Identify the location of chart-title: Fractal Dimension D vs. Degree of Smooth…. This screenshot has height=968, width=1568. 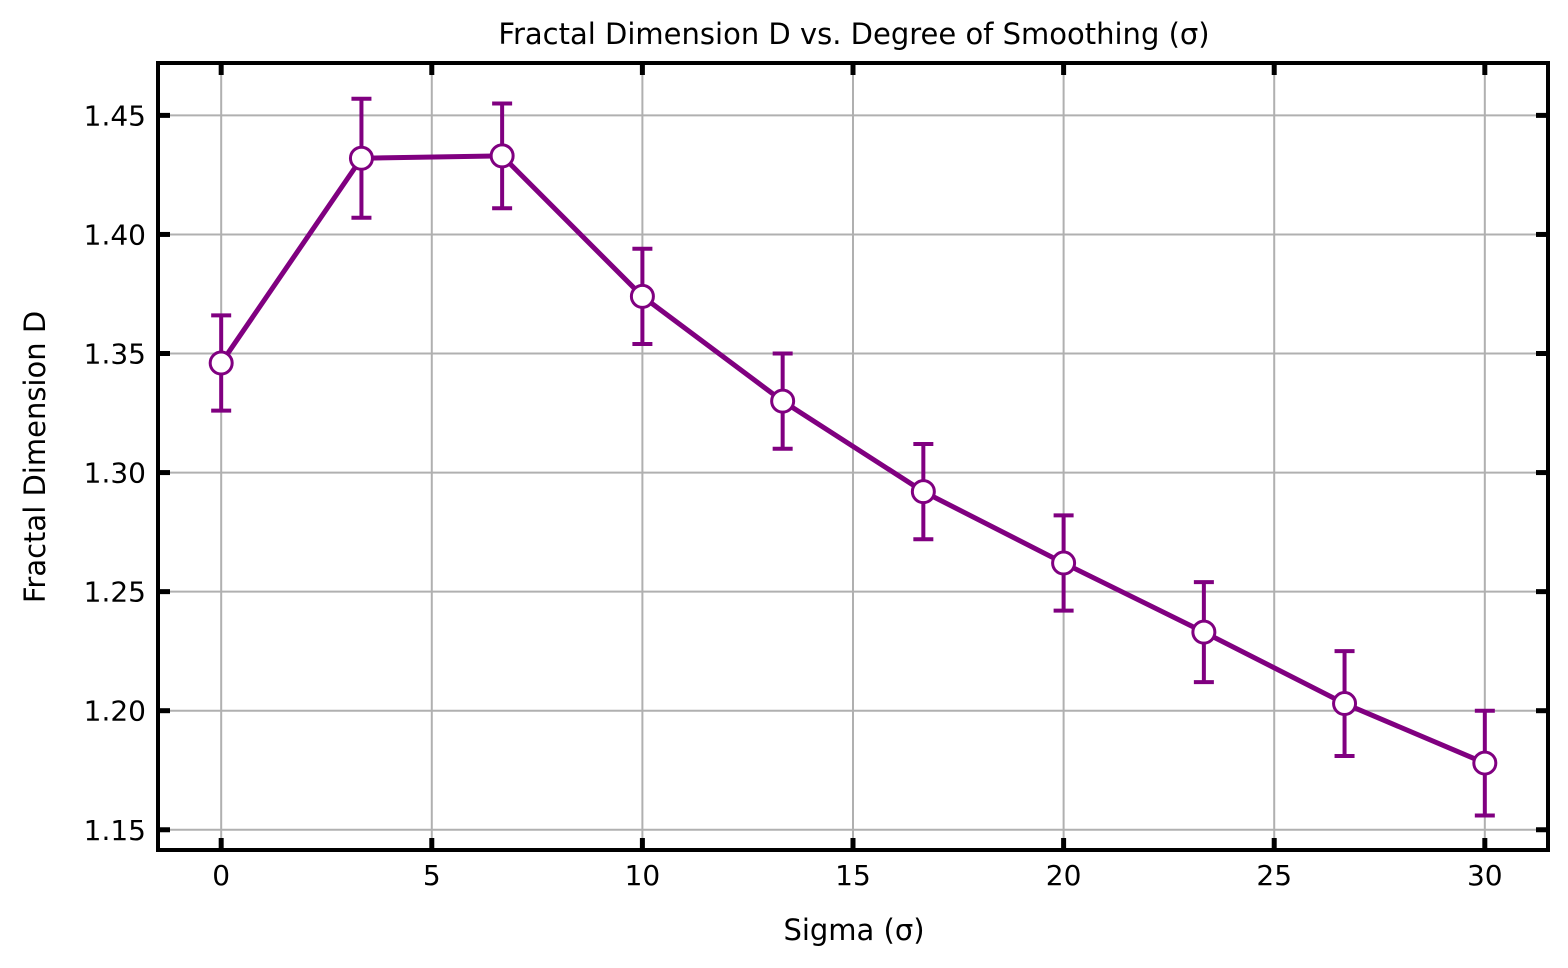
(853, 34).